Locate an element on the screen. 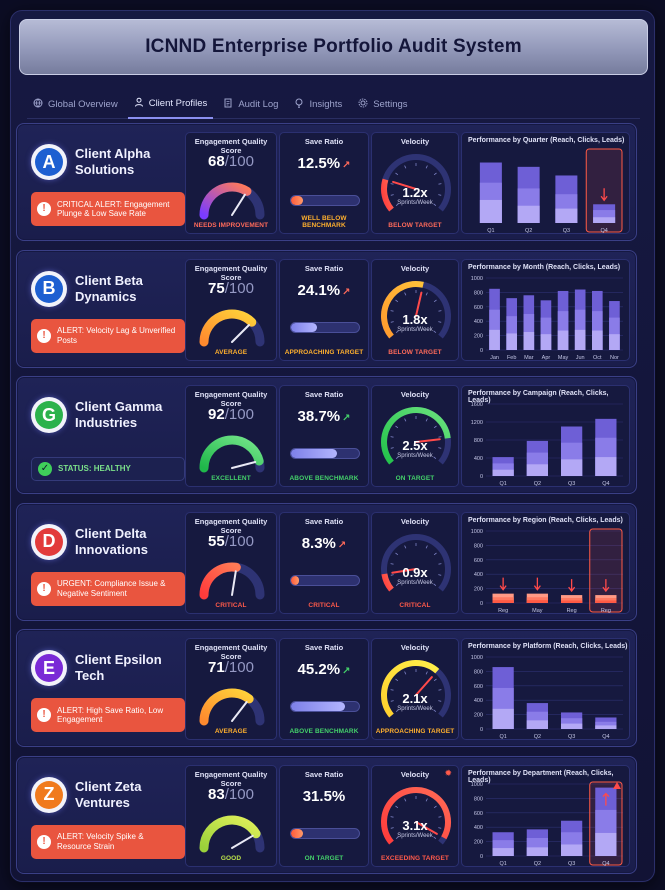 The image size is (665, 890). eqs-score: 92 is located at coordinates (216, 414).